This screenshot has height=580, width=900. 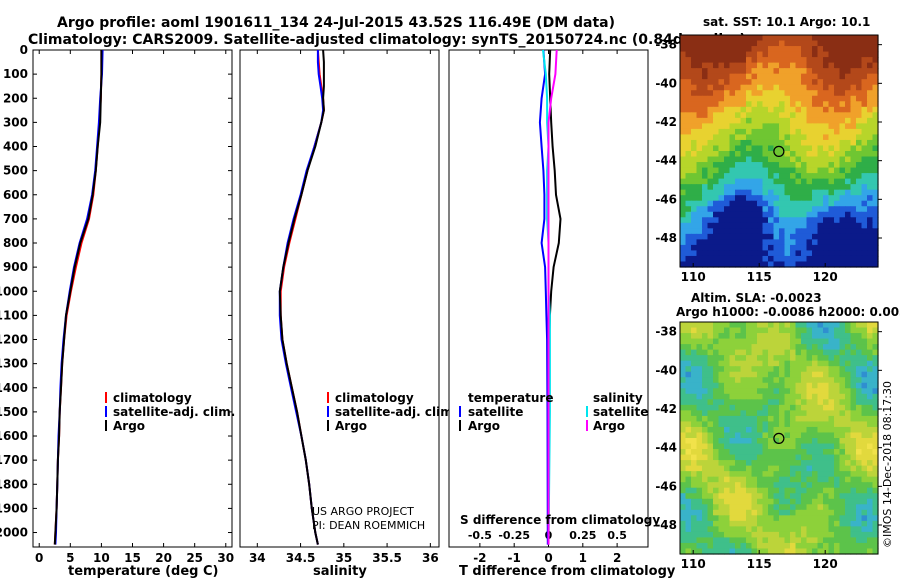 What do you see at coordinates (24, 50) in the screenshot?
I see `depth-tick-label: 0` at bounding box center [24, 50].